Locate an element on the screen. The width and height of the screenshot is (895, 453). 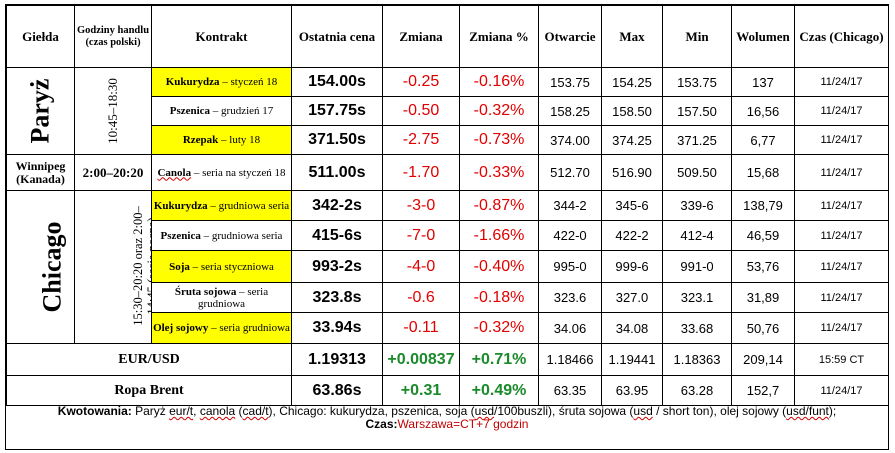
exchange-paris-label: Paryż is located at coordinates (40, 111).